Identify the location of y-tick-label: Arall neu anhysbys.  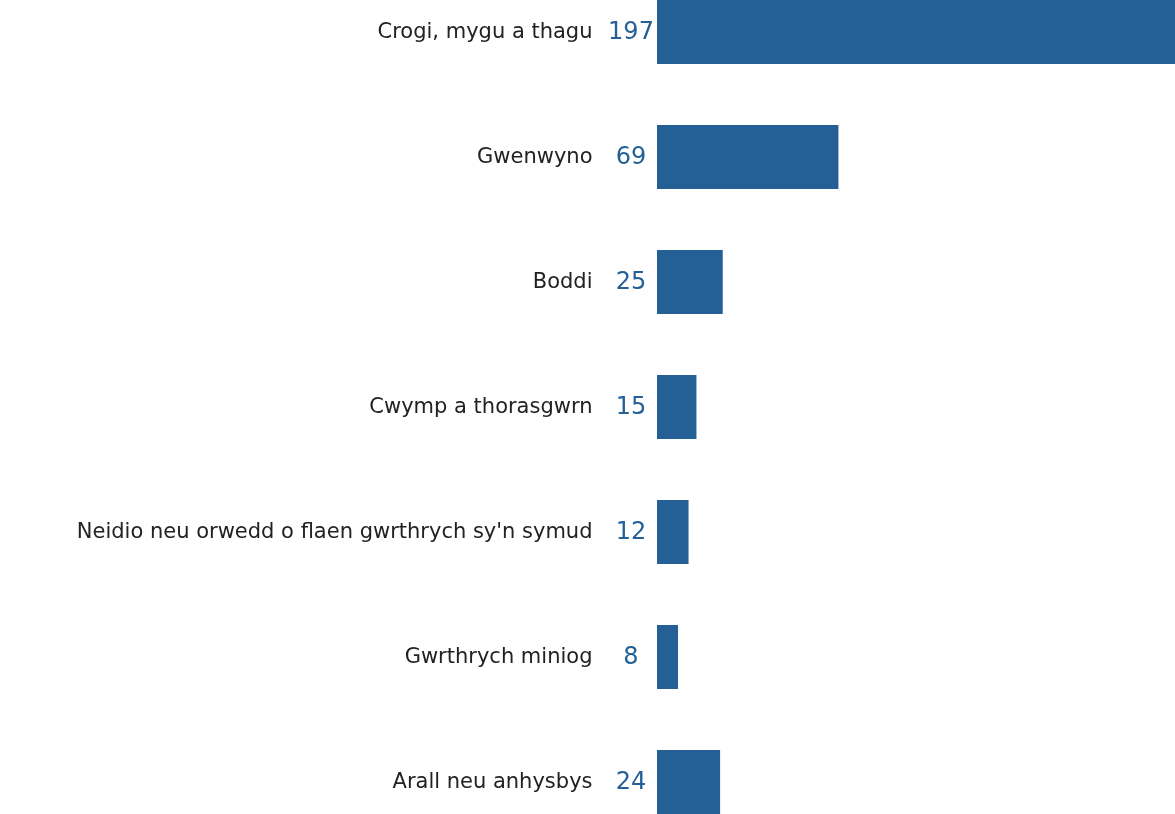
(492, 781).